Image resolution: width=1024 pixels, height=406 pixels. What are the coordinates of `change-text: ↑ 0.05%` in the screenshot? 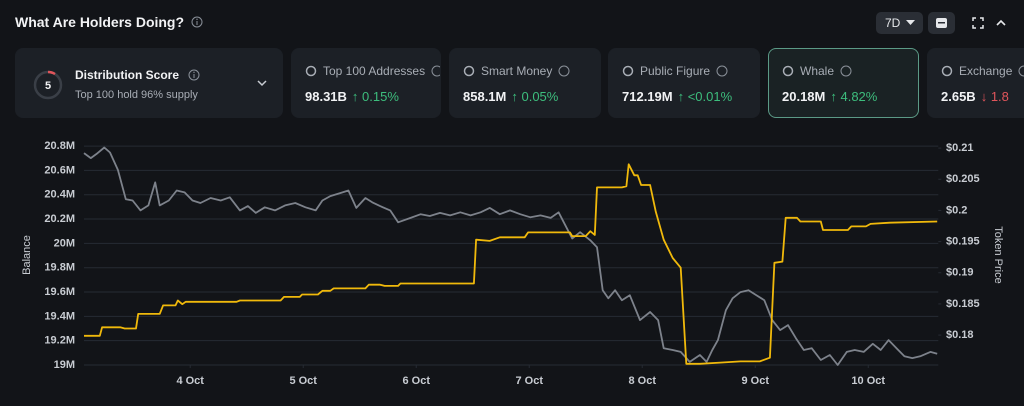 It's located at (535, 96).